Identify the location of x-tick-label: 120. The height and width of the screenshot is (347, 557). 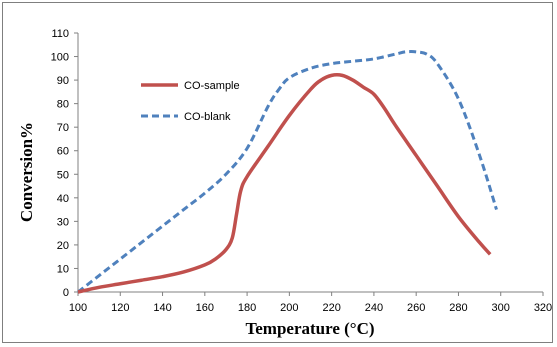
(120, 308).